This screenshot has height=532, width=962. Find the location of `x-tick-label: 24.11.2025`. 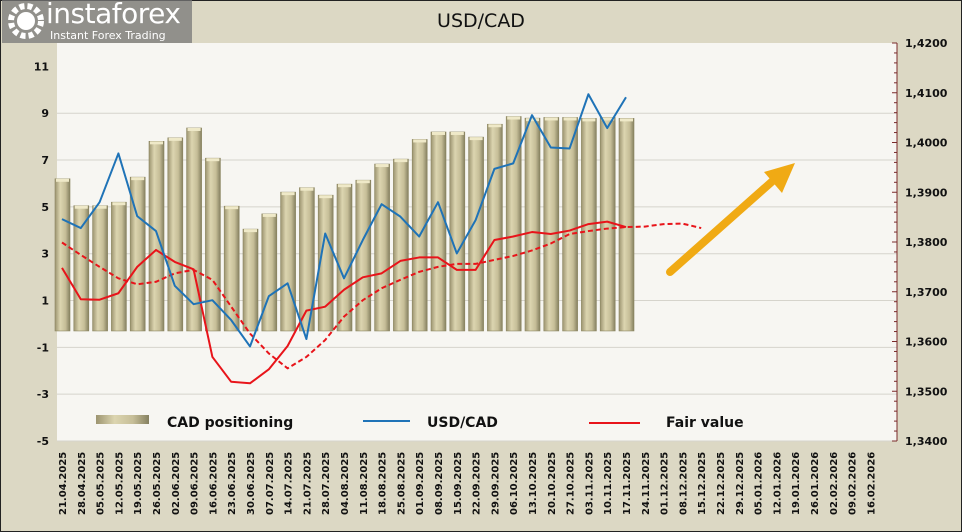

x-tick-label: 24.11.2025 is located at coordinates (646, 483).